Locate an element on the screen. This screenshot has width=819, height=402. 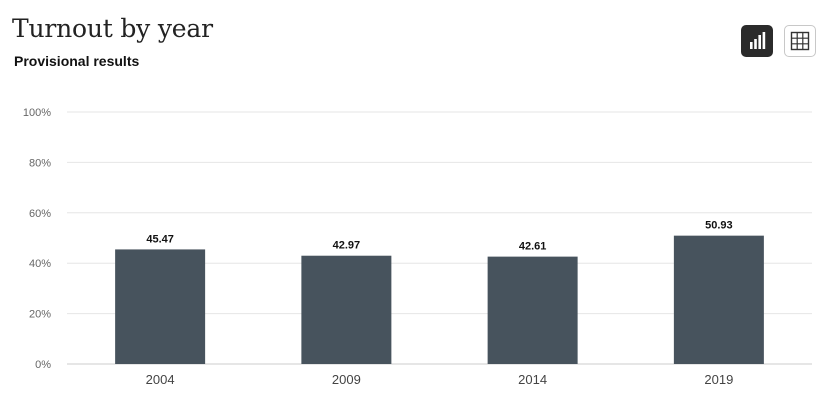
chart-title: Turnout by year is located at coordinates (112, 28).